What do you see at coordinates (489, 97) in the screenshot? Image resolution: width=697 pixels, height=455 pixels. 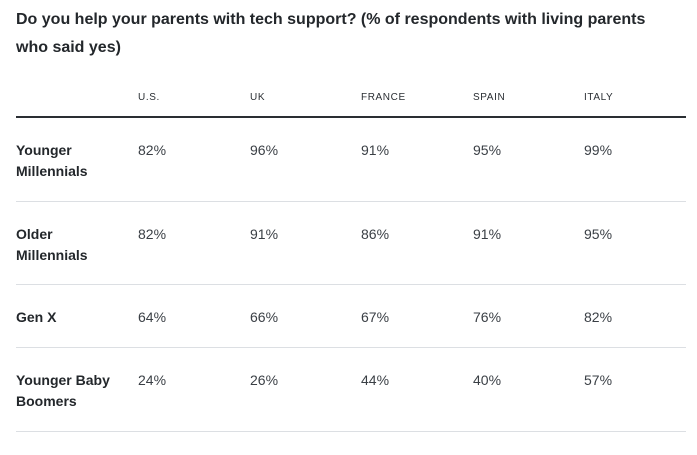 I see `column-header-spain: SPAIN` at bounding box center [489, 97].